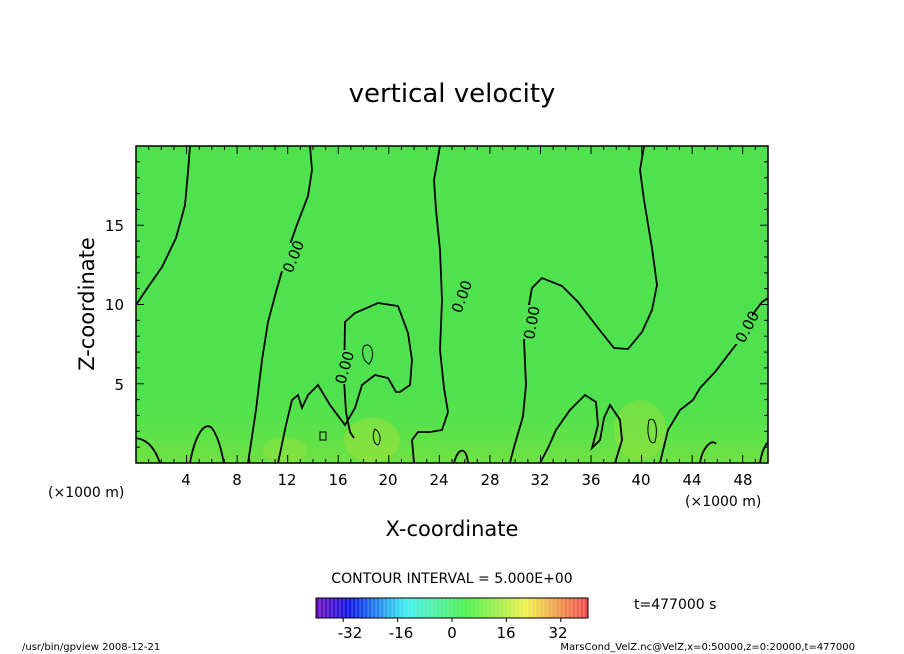 This screenshot has height=654, width=904. I want to click on x-tick-label: 12, so click(286, 480).